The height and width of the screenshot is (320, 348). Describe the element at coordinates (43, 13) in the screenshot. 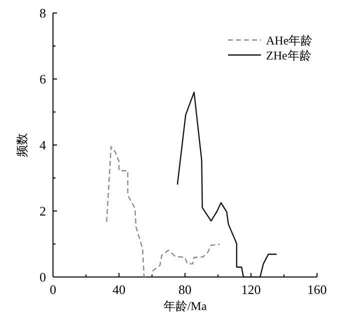

I see `y-tick-label: 8` at that location.